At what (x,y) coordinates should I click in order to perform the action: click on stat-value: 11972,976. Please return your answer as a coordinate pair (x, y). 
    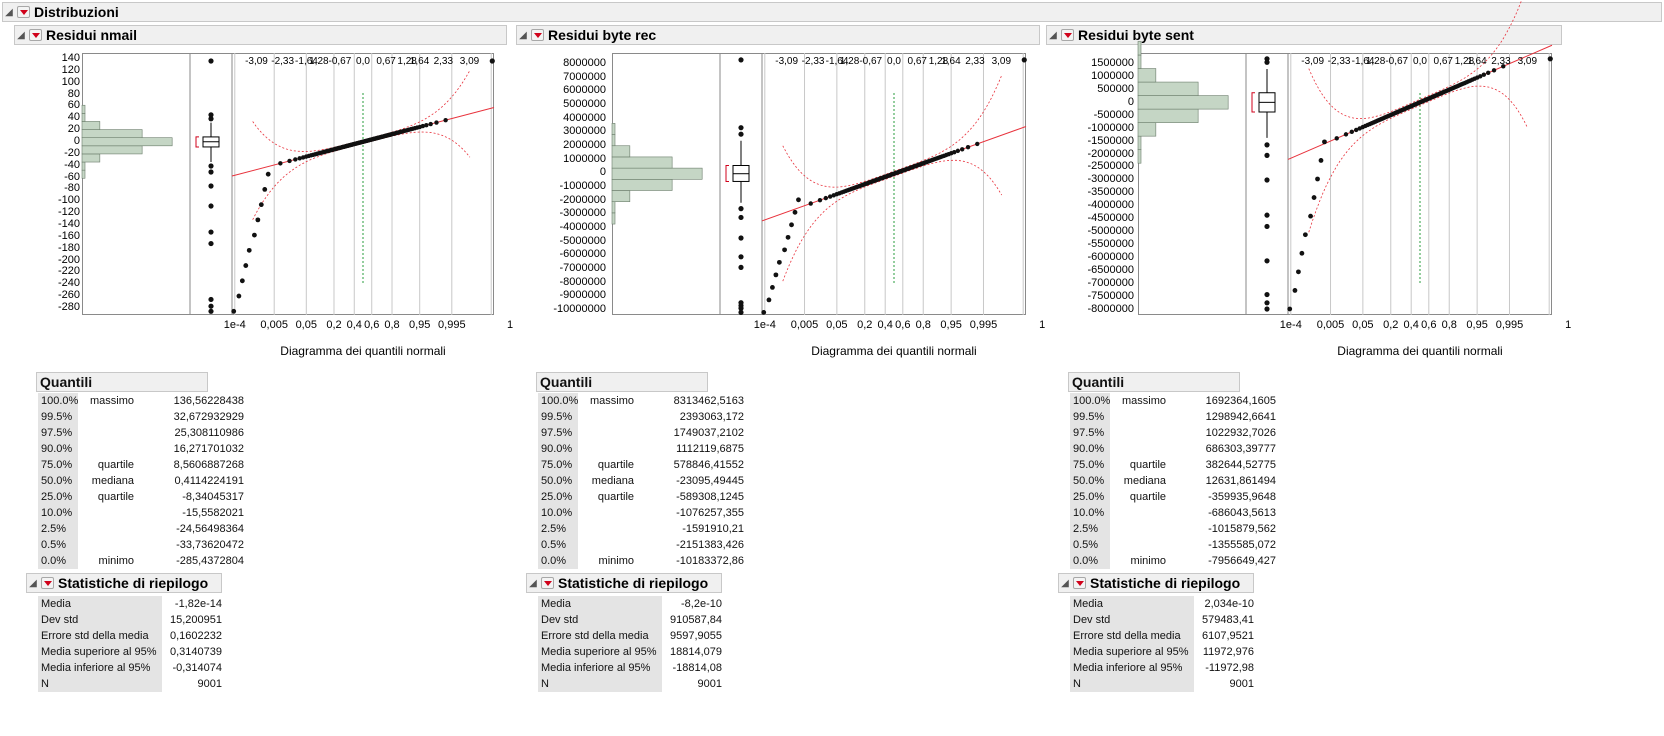
    Looking at the image, I should click on (1228, 652).